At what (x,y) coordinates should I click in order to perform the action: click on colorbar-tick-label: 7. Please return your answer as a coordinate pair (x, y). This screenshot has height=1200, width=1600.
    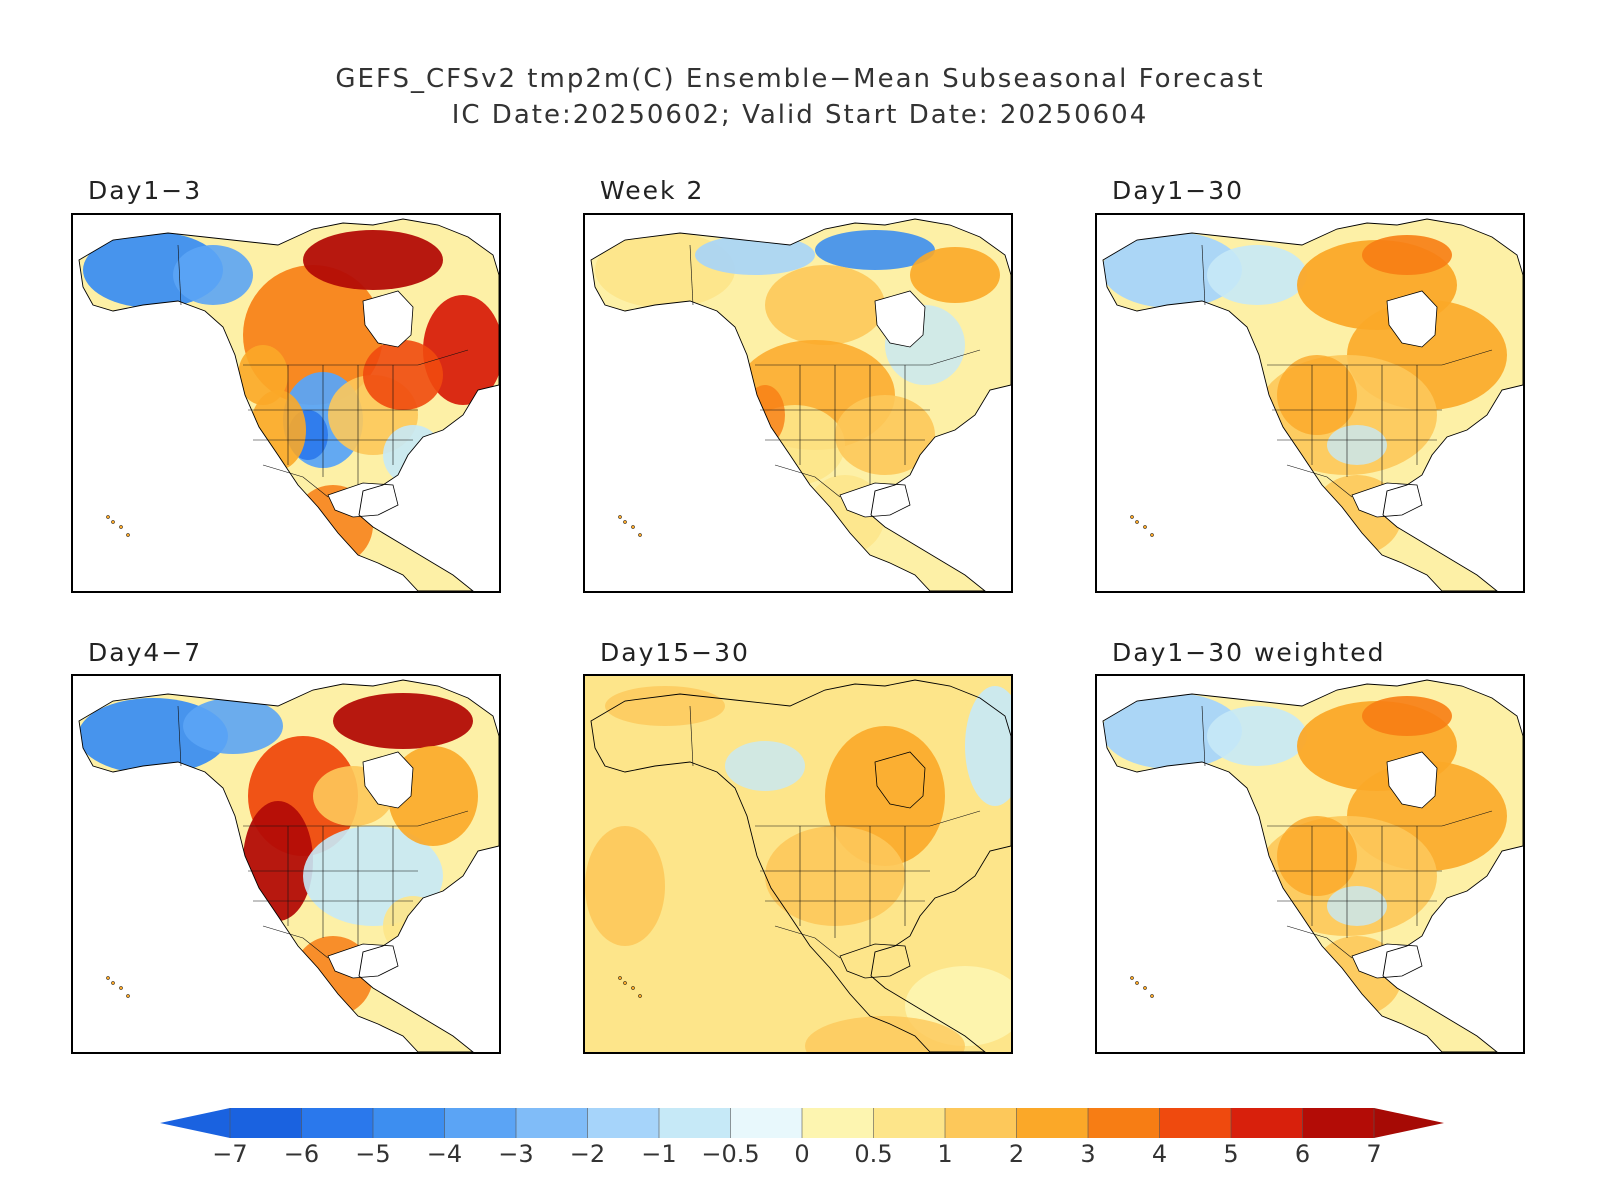
    Looking at the image, I should click on (1374, 1154).